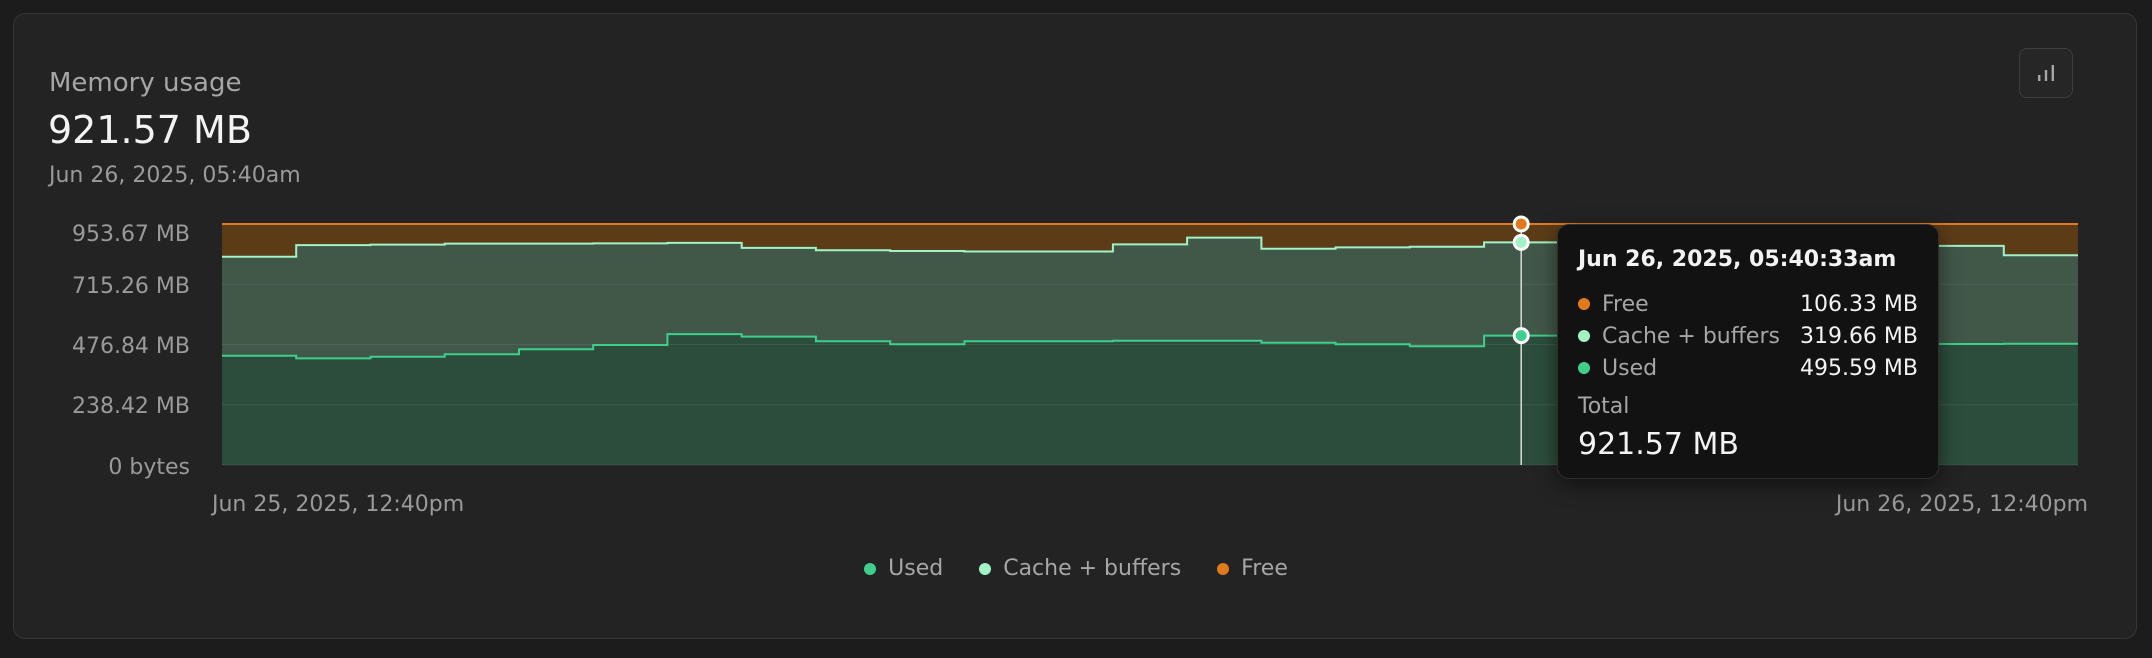 This screenshot has width=2152, height=658. What do you see at coordinates (1604, 406) in the screenshot?
I see `tooltip-total-label: Total` at bounding box center [1604, 406].